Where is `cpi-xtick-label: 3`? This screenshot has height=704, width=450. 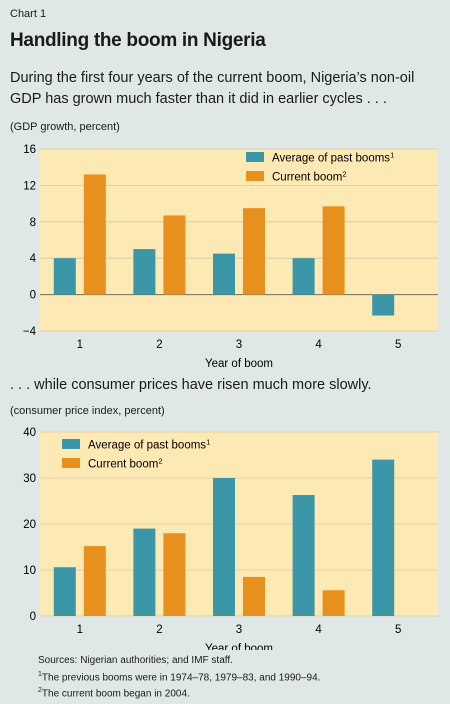 cpi-xtick-label: 3 is located at coordinates (239, 630).